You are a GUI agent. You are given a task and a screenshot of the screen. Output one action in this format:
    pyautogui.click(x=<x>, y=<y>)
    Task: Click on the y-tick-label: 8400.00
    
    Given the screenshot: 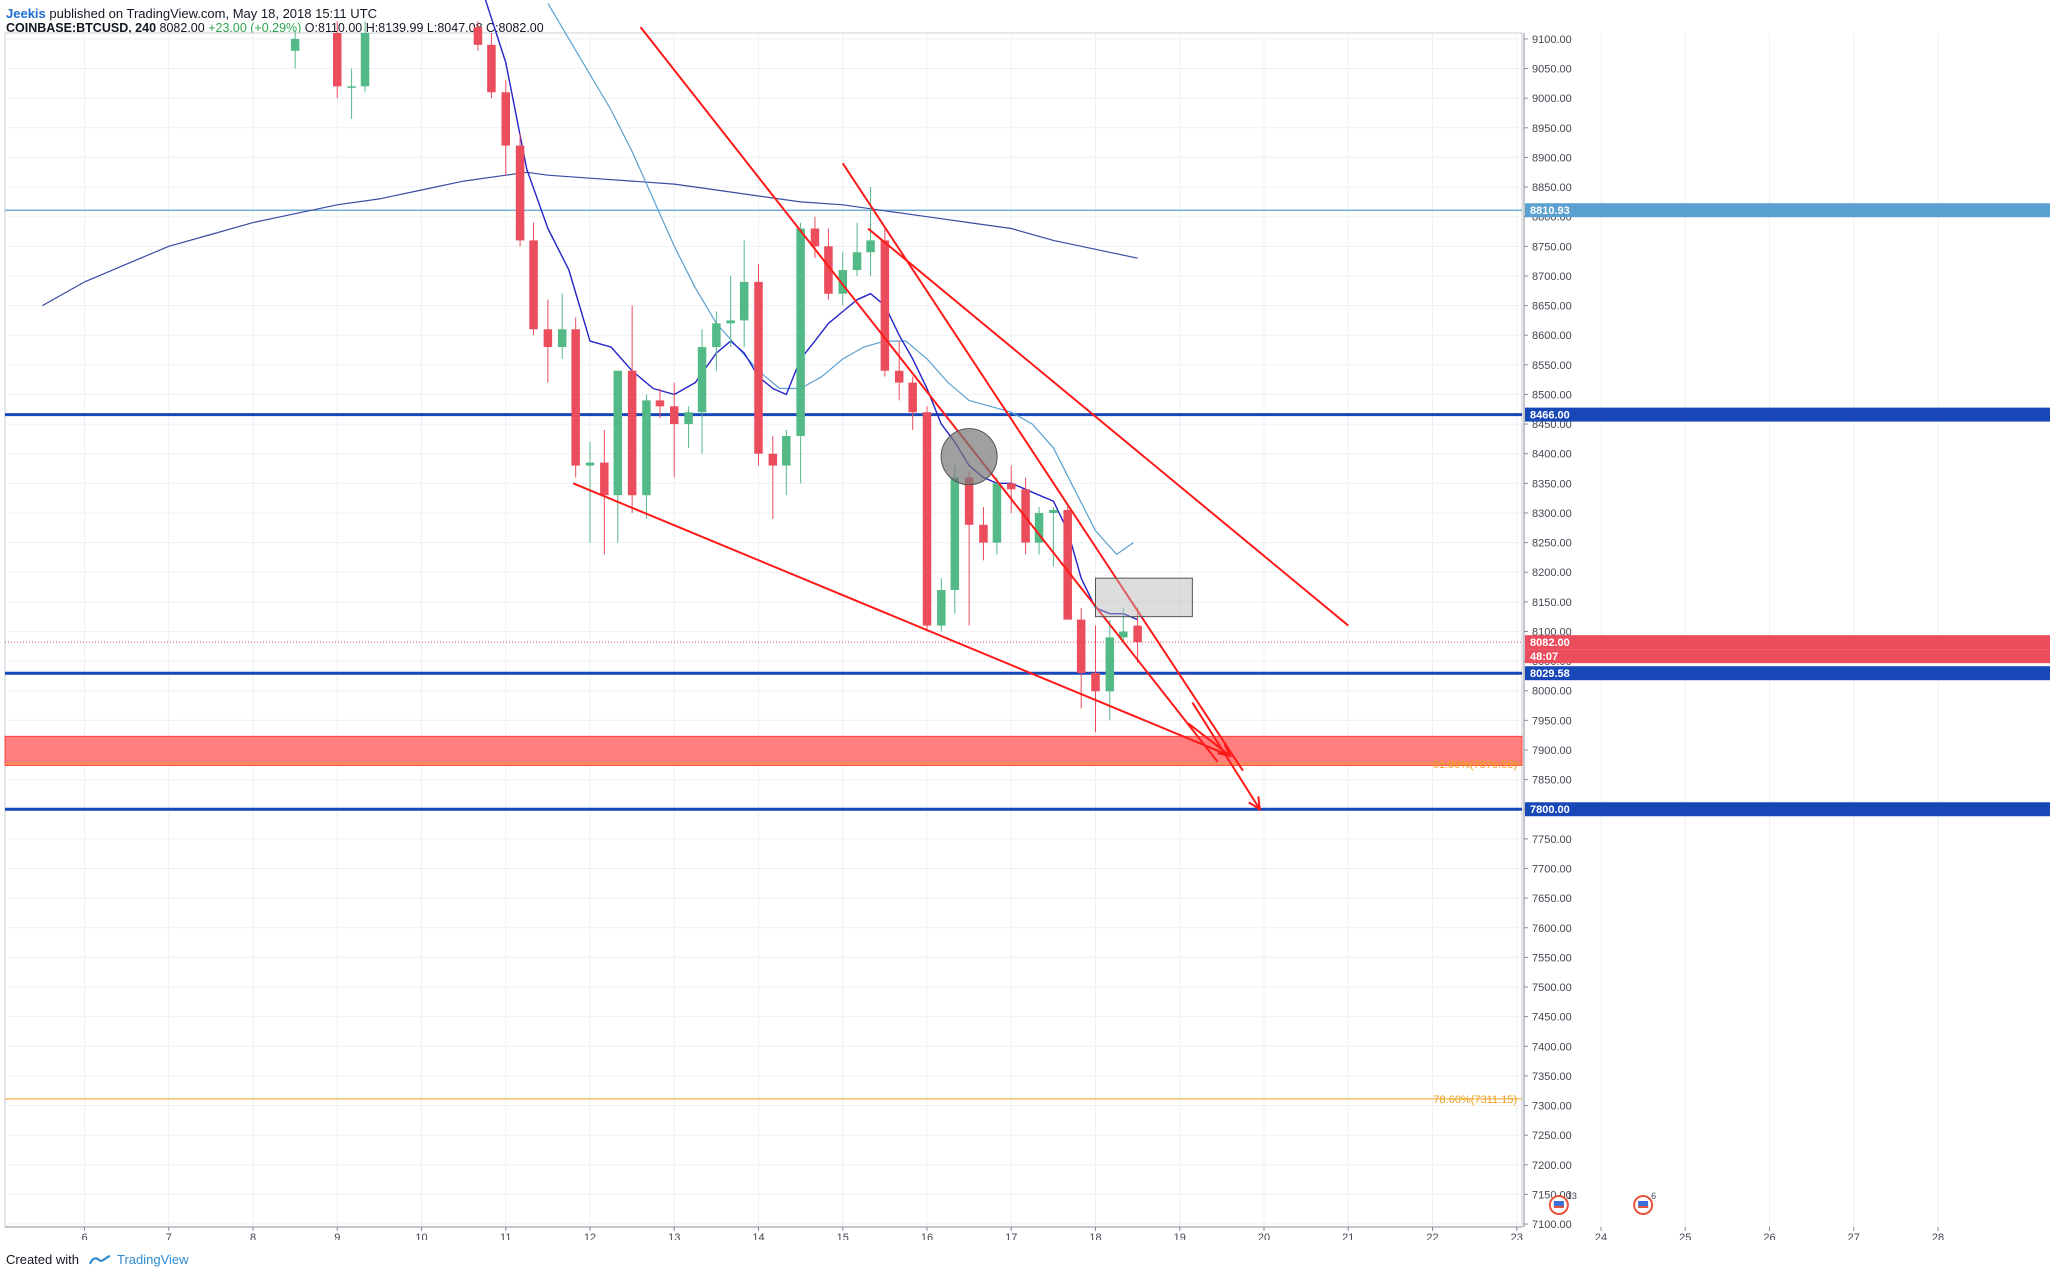 What is the action you would take?
    pyautogui.click(x=1552, y=455)
    